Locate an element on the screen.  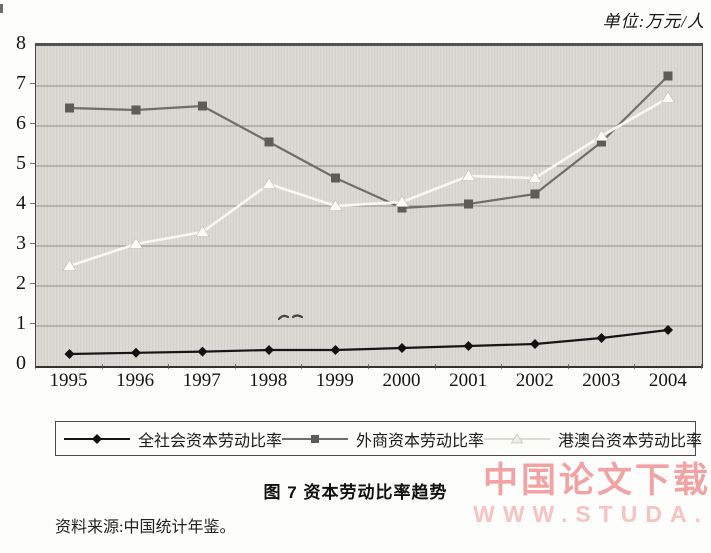
y-axis-label-2: 2 is located at coordinates (21, 283).